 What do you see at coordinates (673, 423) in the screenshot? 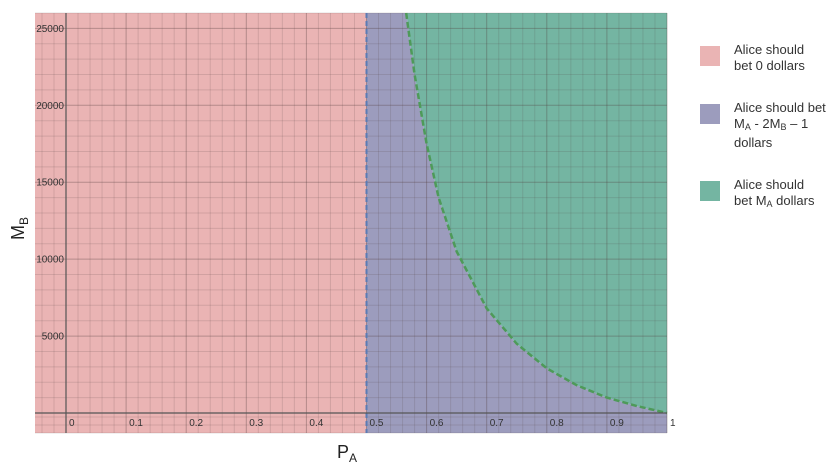
I see `x-tick-label: 1` at bounding box center [673, 423].